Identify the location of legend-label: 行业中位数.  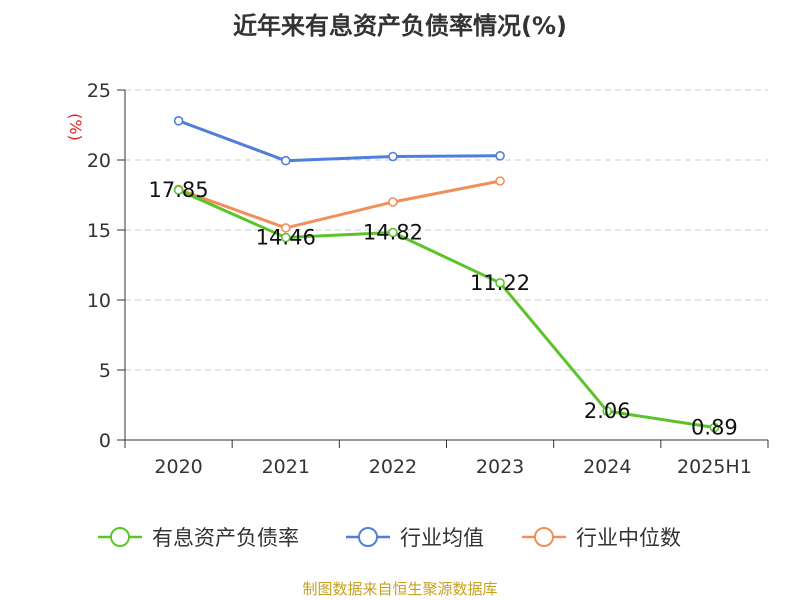
(628, 538).